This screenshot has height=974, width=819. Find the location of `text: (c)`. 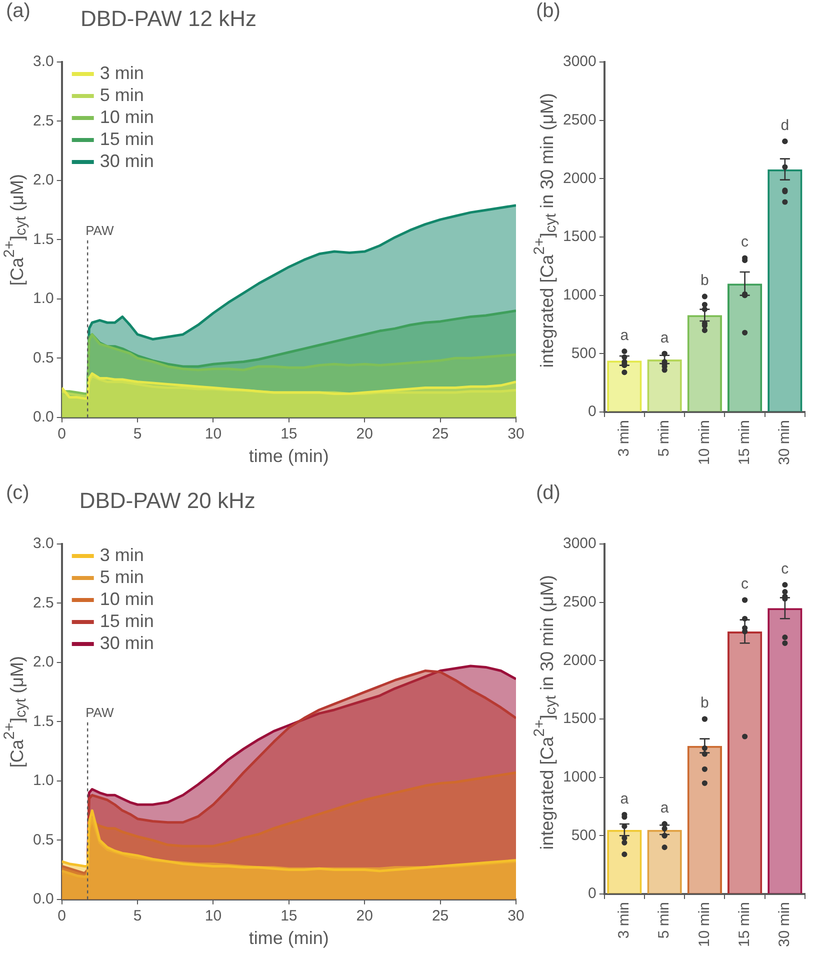

text: (c) is located at coordinates (18, 493).